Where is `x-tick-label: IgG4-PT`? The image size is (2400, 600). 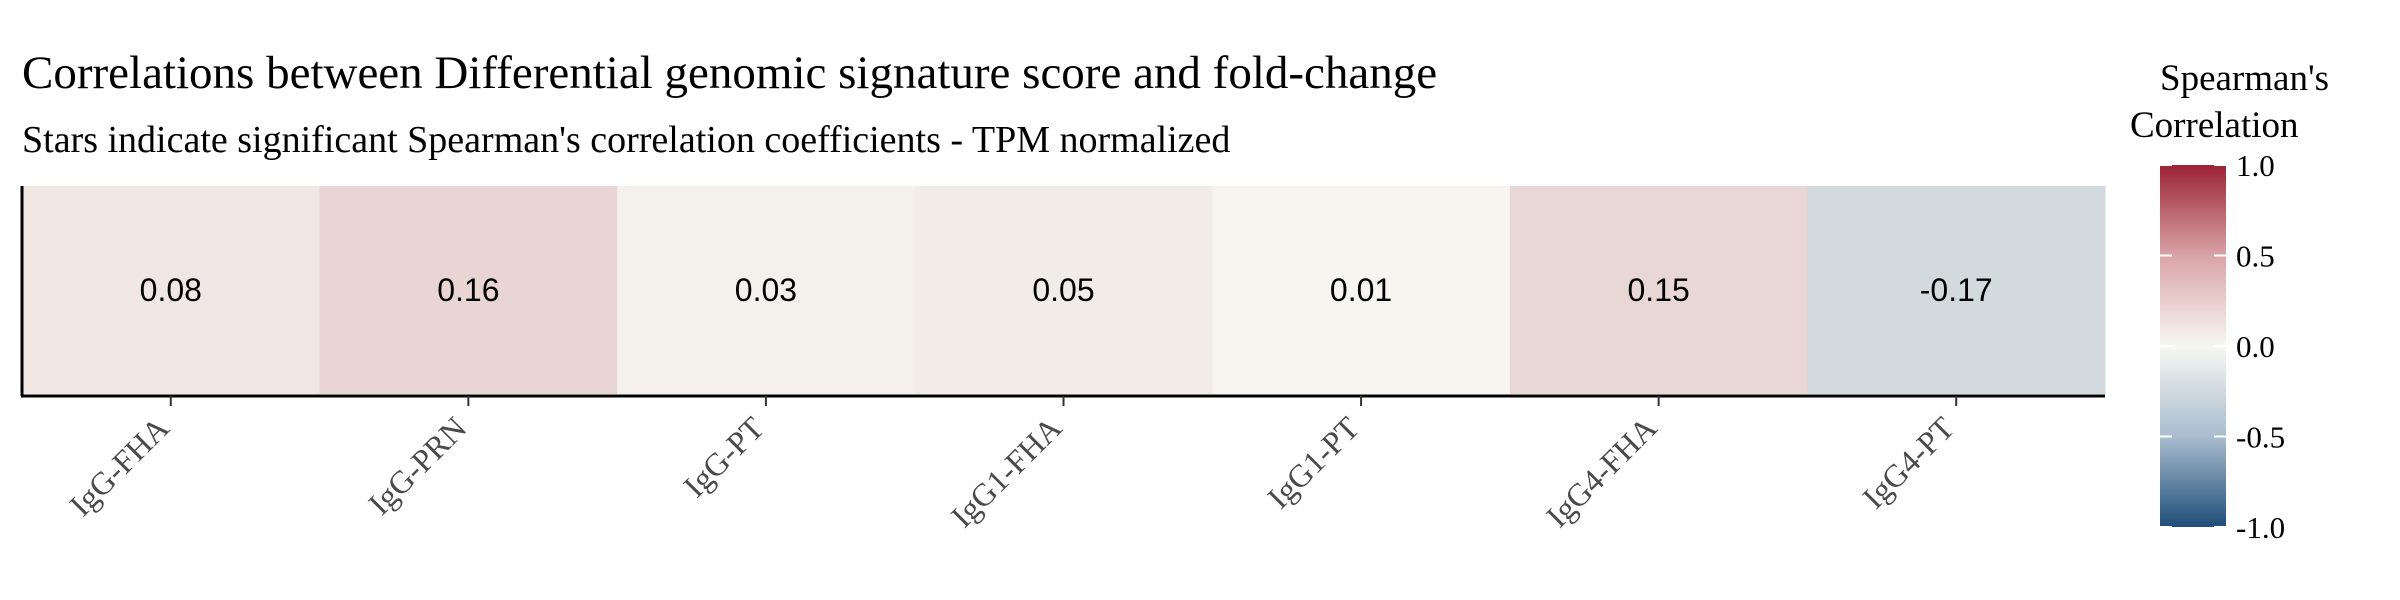
x-tick-label: IgG4-PT is located at coordinates (1908, 462).